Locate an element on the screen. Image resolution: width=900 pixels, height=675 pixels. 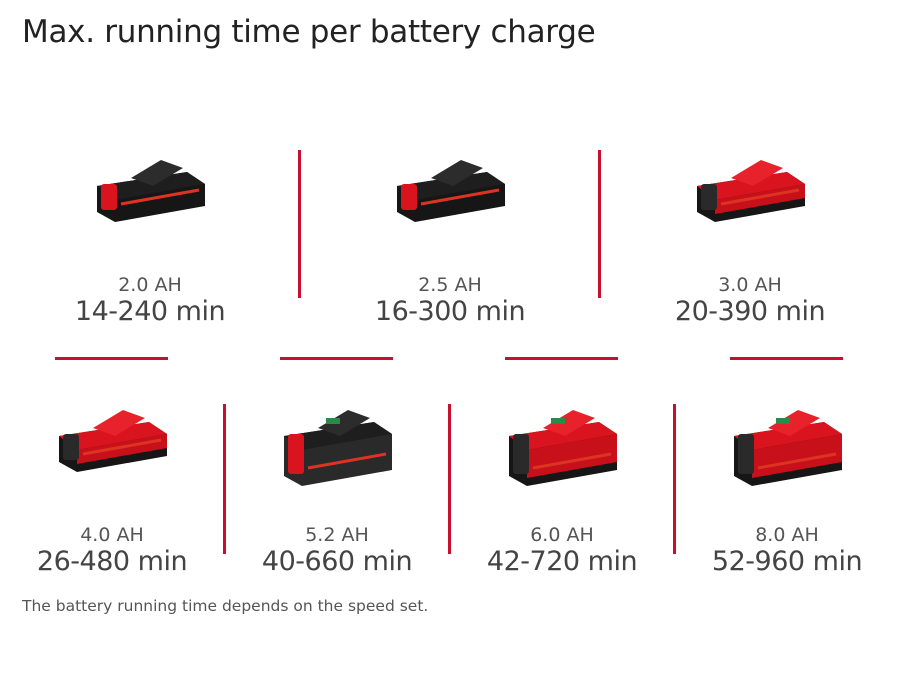
battery-runtime: 14-240 min is located at coordinates (150, 311).